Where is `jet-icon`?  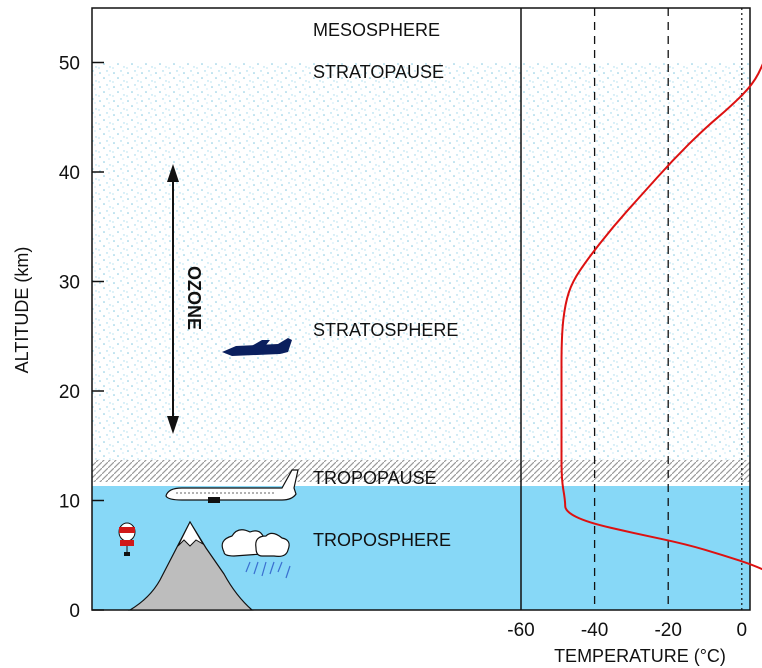
jet-icon is located at coordinates (257, 347).